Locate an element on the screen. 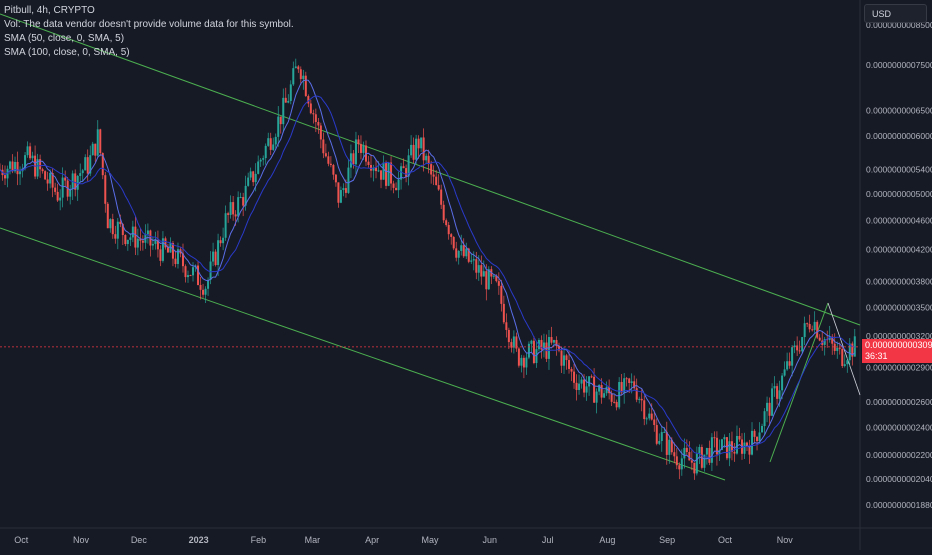 The height and width of the screenshot is (555, 932). sma-100-legend: SMA (100, close, 0, SMA, 5) is located at coordinates (67, 52).